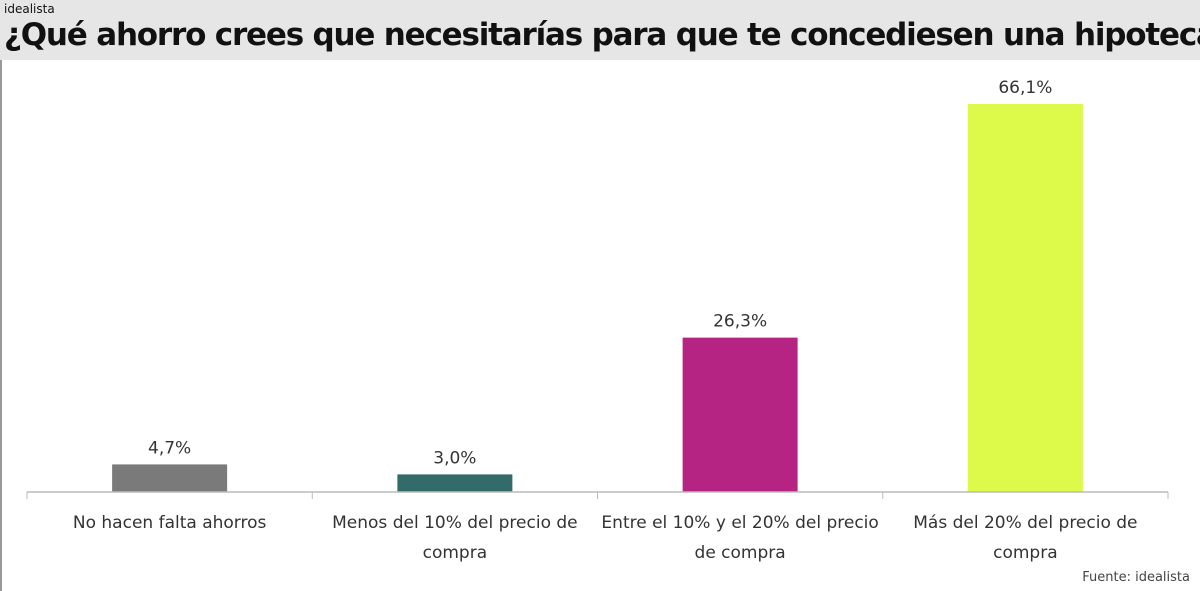 The height and width of the screenshot is (591, 1200). What do you see at coordinates (740, 553) in the screenshot?
I see `x-tick-label: de compra` at bounding box center [740, 553].